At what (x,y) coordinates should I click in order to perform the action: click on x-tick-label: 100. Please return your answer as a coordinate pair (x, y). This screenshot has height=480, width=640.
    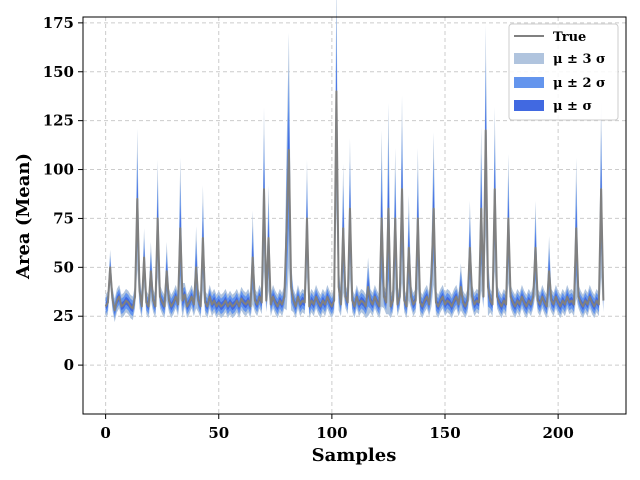
    Looking at the image, I should click on (331, 433).